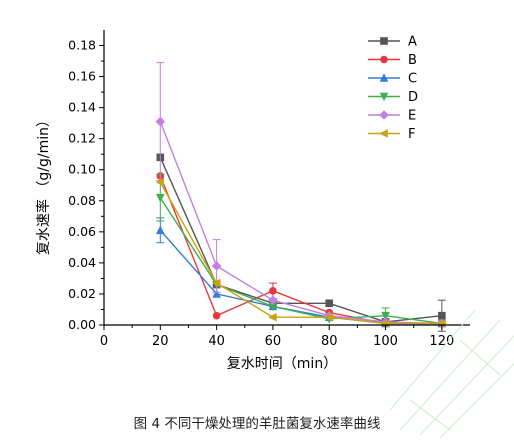 The width and height of the screenshot is (514, 440). Describe the element at coordinates (412, 116) in the screenshot. I see `legend-label: E` at that location.